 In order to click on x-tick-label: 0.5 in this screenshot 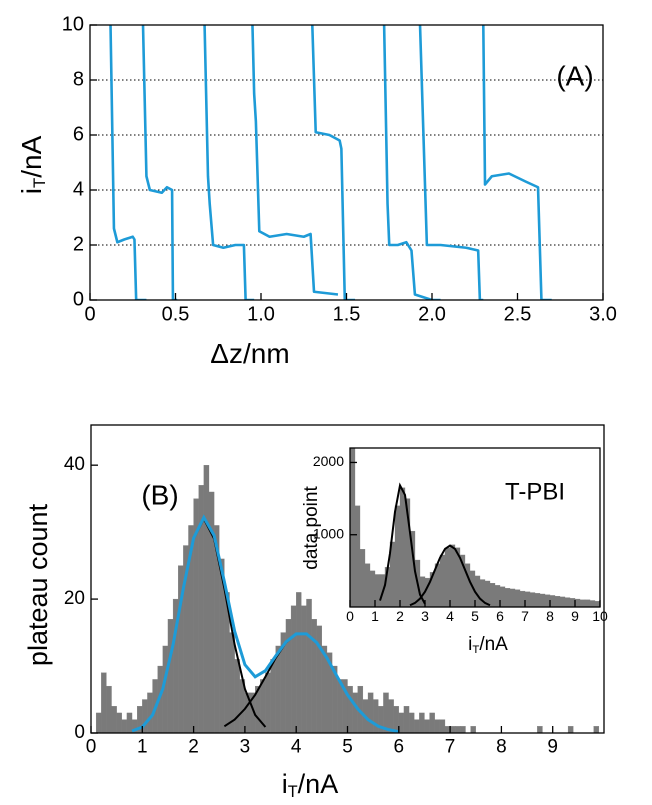, I will do `click(176, 314)`.